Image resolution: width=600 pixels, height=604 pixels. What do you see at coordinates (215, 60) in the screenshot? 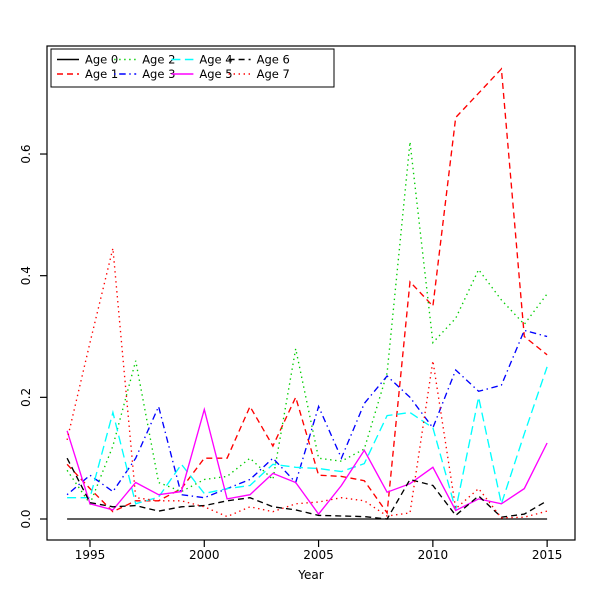
I see `legend-label-age-4: Age 4` at bounding box center [215, 60].